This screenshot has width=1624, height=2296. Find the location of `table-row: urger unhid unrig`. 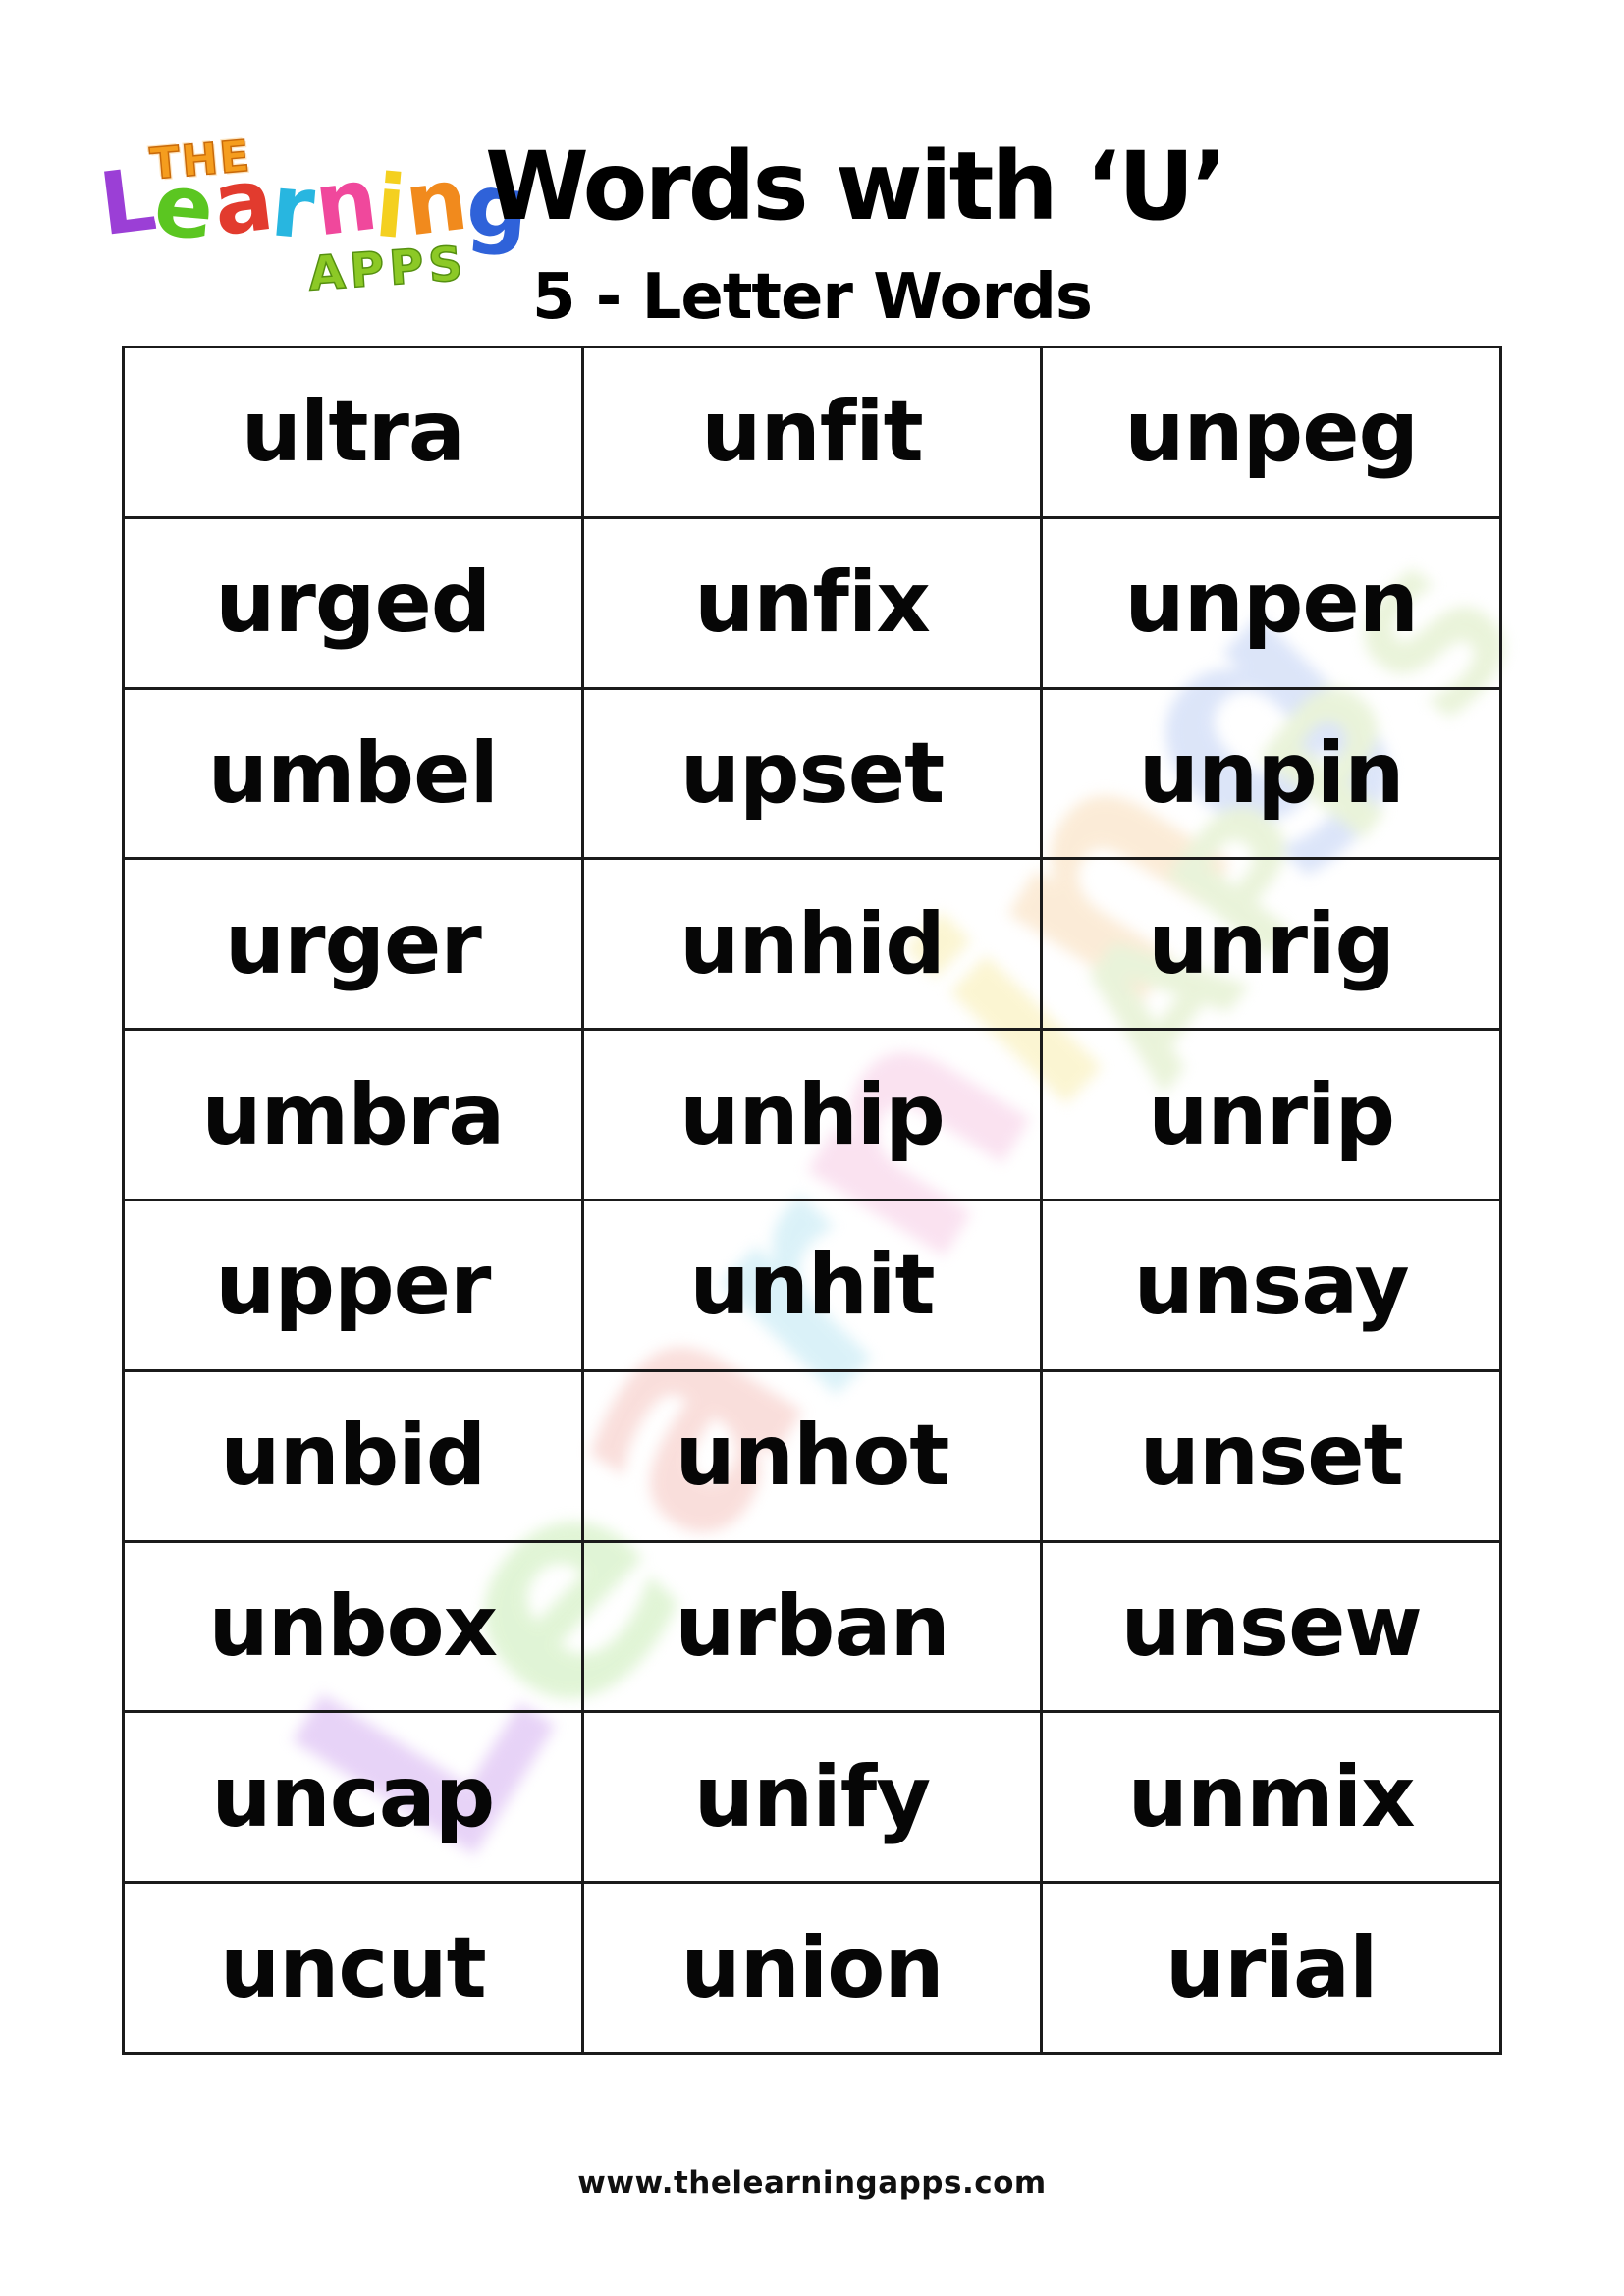

table-row: urger unhid unrig is located at coordinates (812, 944).